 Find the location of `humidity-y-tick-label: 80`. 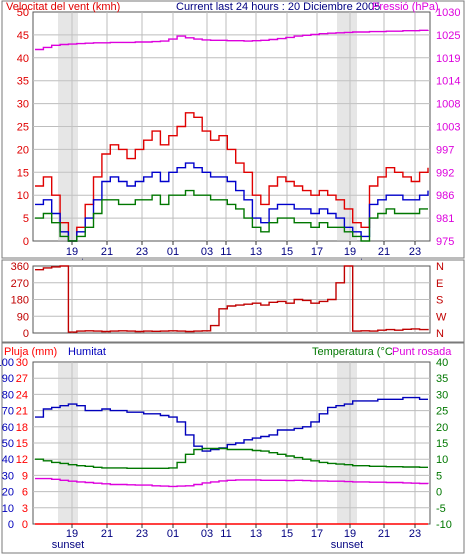

humidity-y-tick-label: 80 is located at coordinates (8, 395).